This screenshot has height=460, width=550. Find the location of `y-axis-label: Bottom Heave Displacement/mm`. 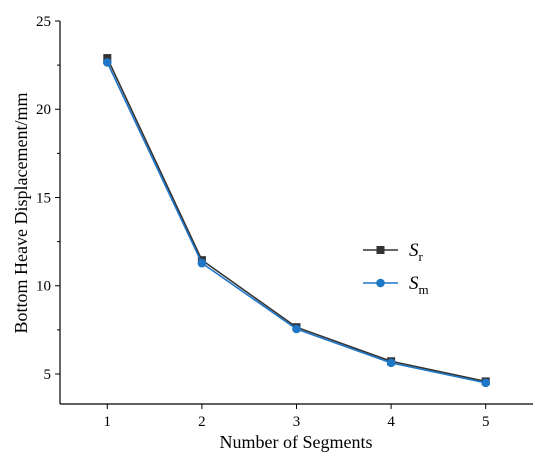

y-axis-label: Bottom Heave Displacement/mm is located at coordinates (21, 213).